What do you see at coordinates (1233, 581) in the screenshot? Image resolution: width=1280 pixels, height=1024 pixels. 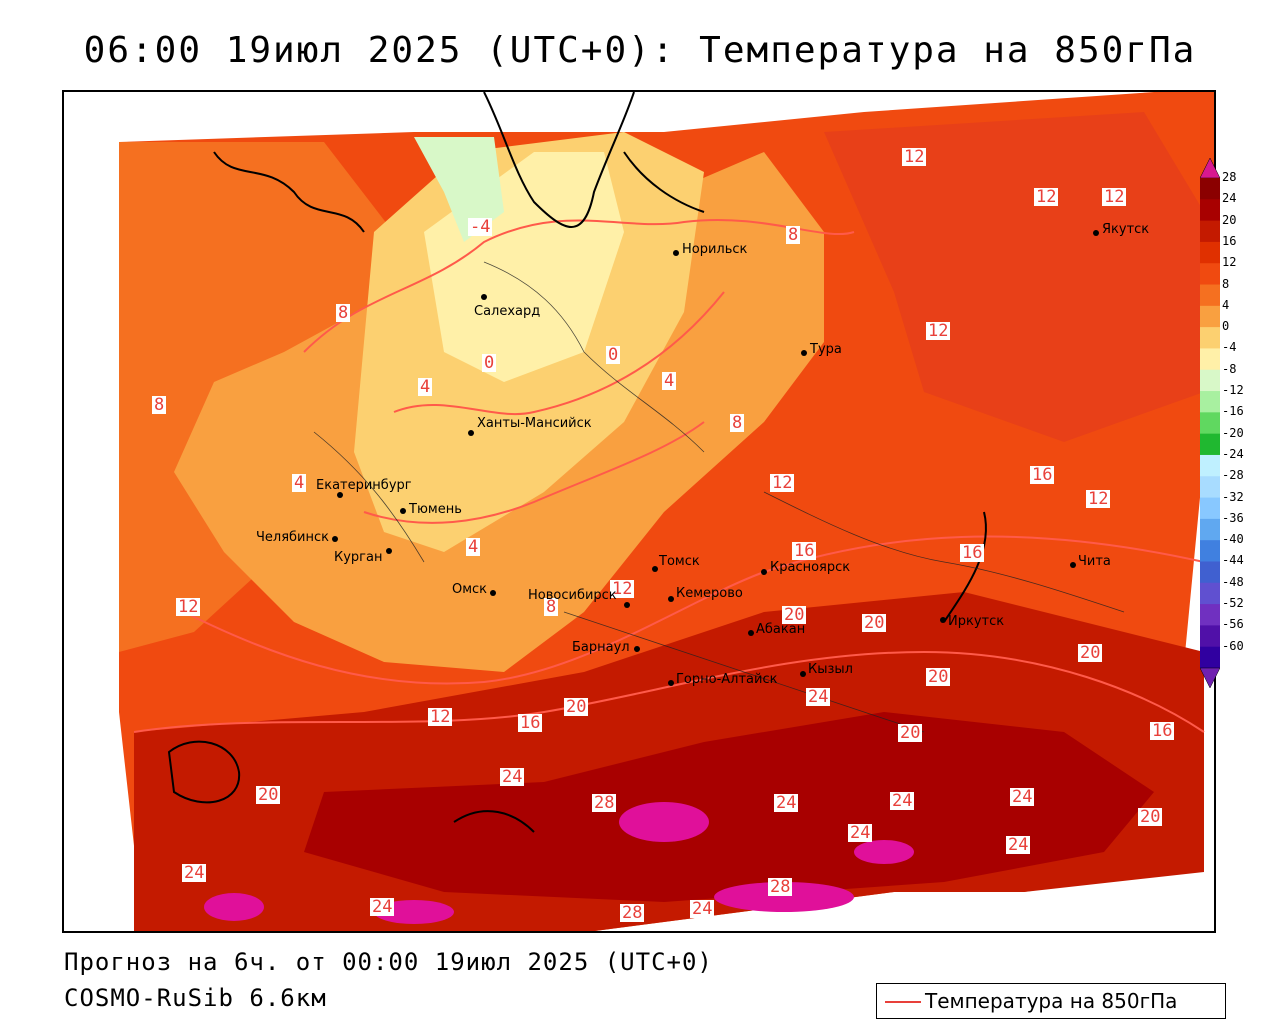 I see `colorbar-tick-label: -48` at bounding box center [1233, 581].